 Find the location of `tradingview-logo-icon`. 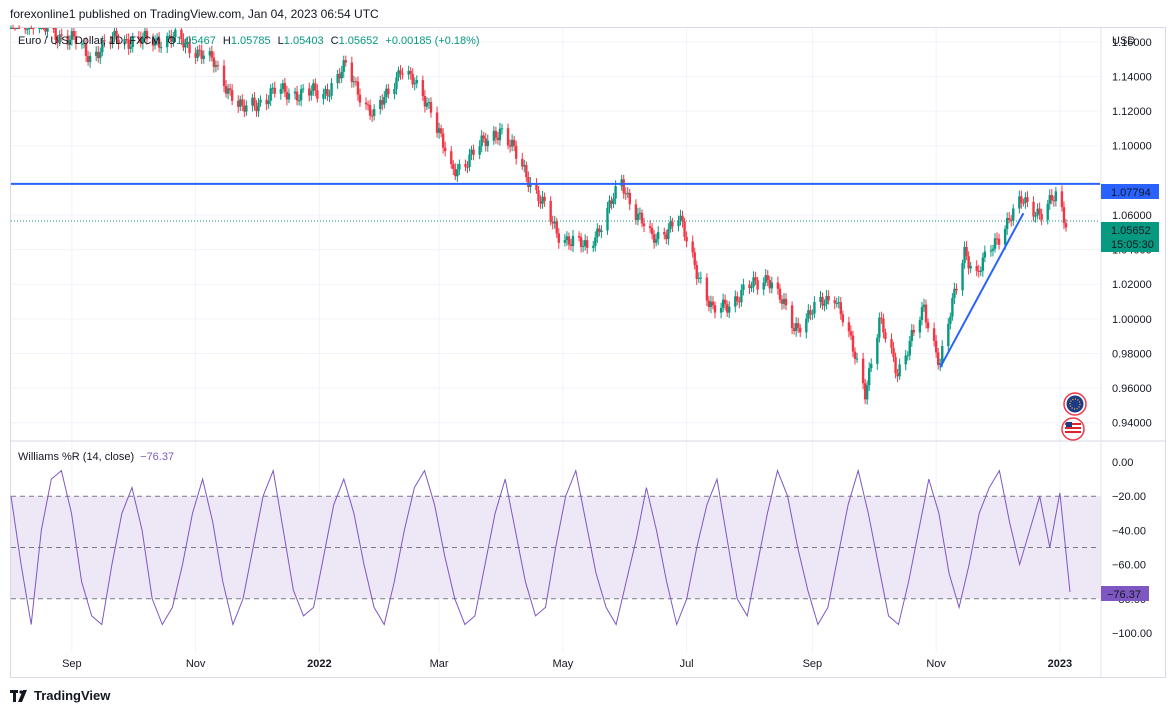

tradingview-logo-icon is located at coordinates (18, 695).